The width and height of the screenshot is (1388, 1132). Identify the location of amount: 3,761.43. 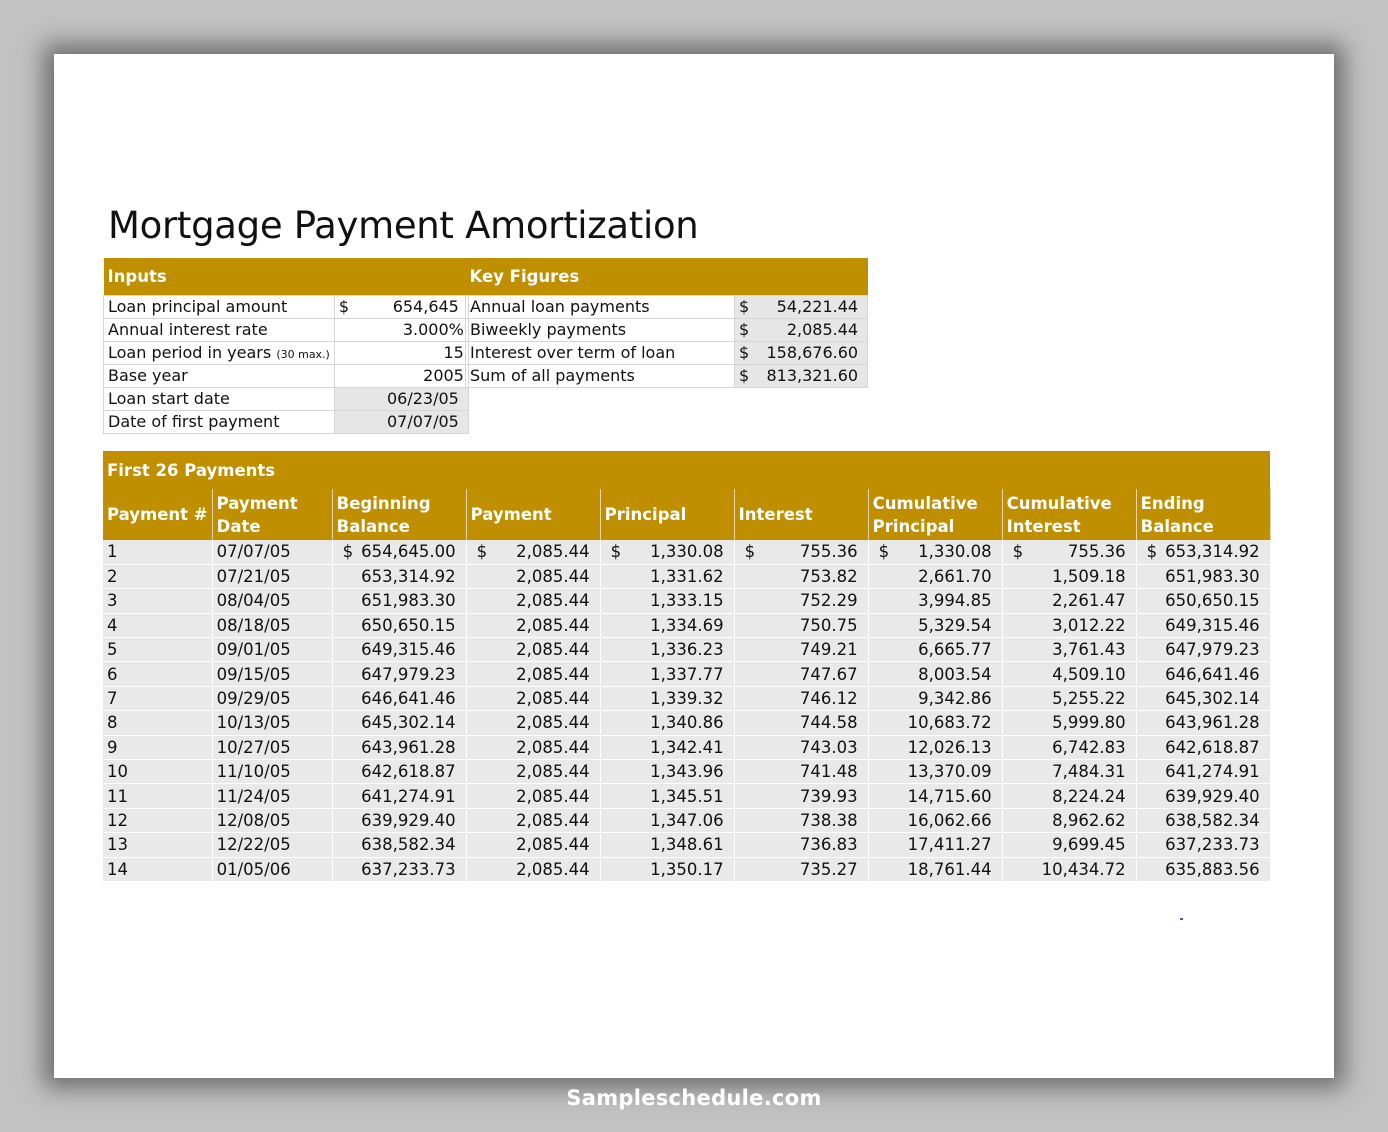
(1089, 650).